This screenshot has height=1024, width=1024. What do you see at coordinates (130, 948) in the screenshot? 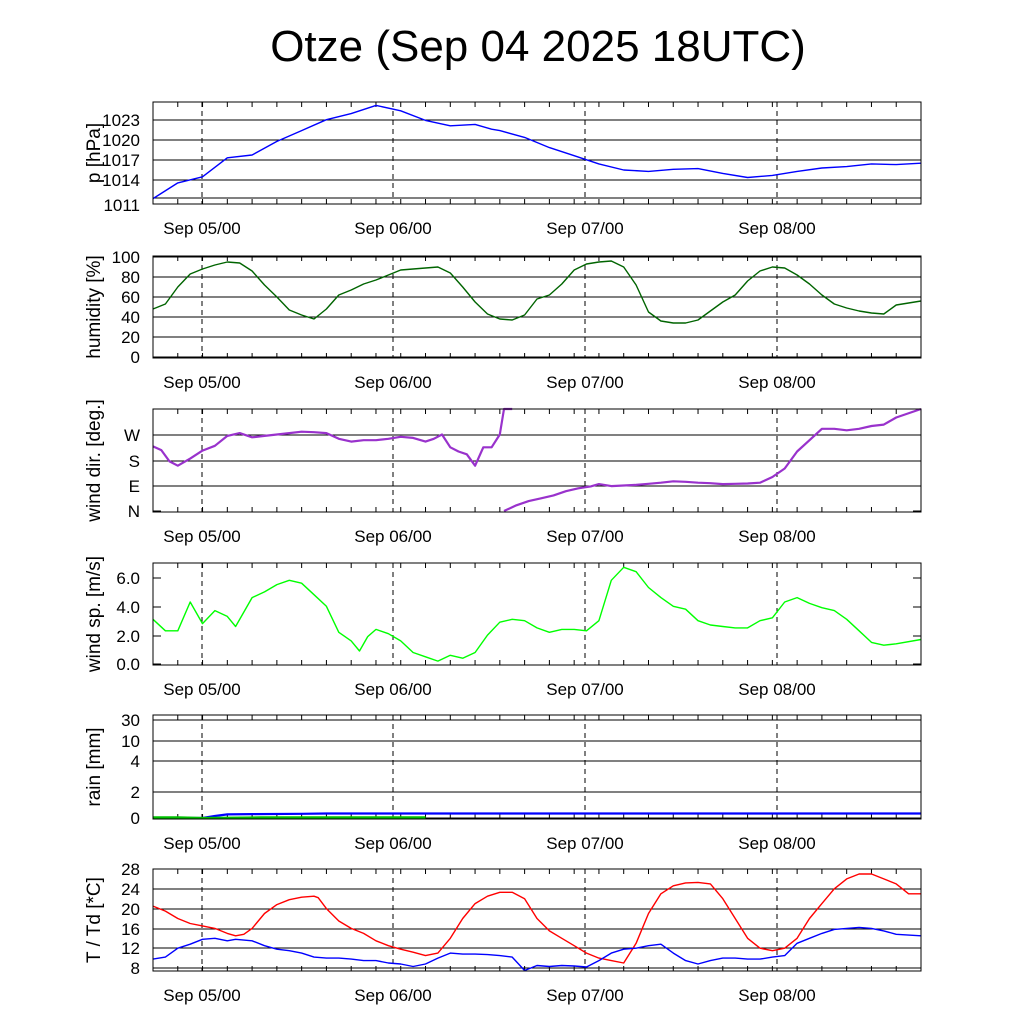
I see `y-tick-label: 12` at bounding box center [130, 948].